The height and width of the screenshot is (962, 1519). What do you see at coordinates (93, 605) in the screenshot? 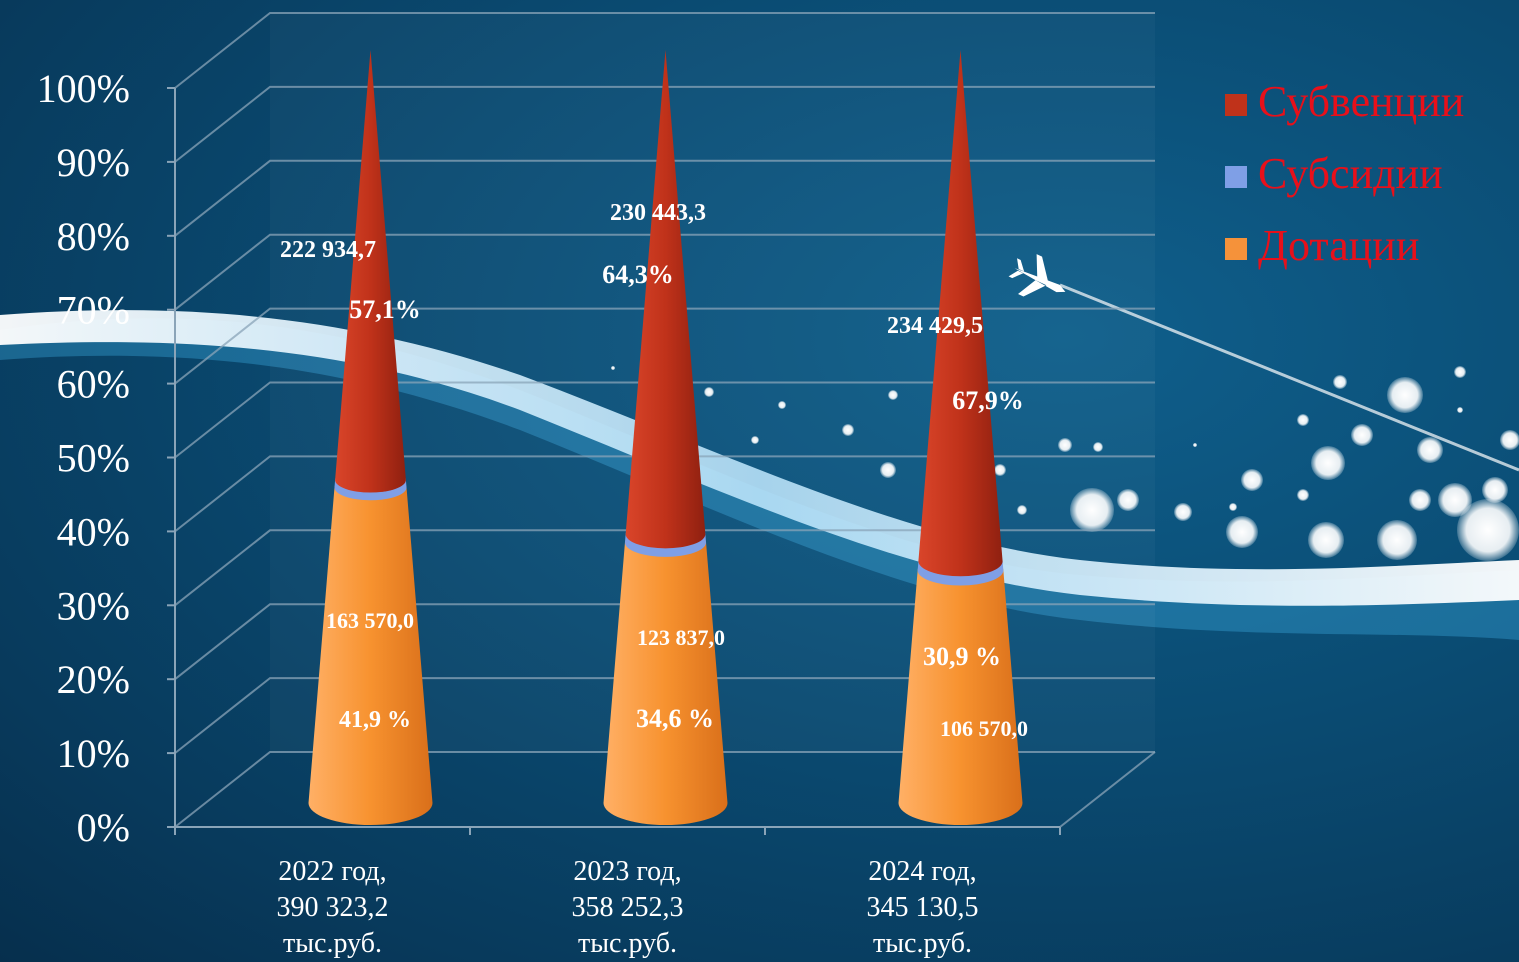
I see `y-tick-label: 30%` at bounding box center [93, 605].